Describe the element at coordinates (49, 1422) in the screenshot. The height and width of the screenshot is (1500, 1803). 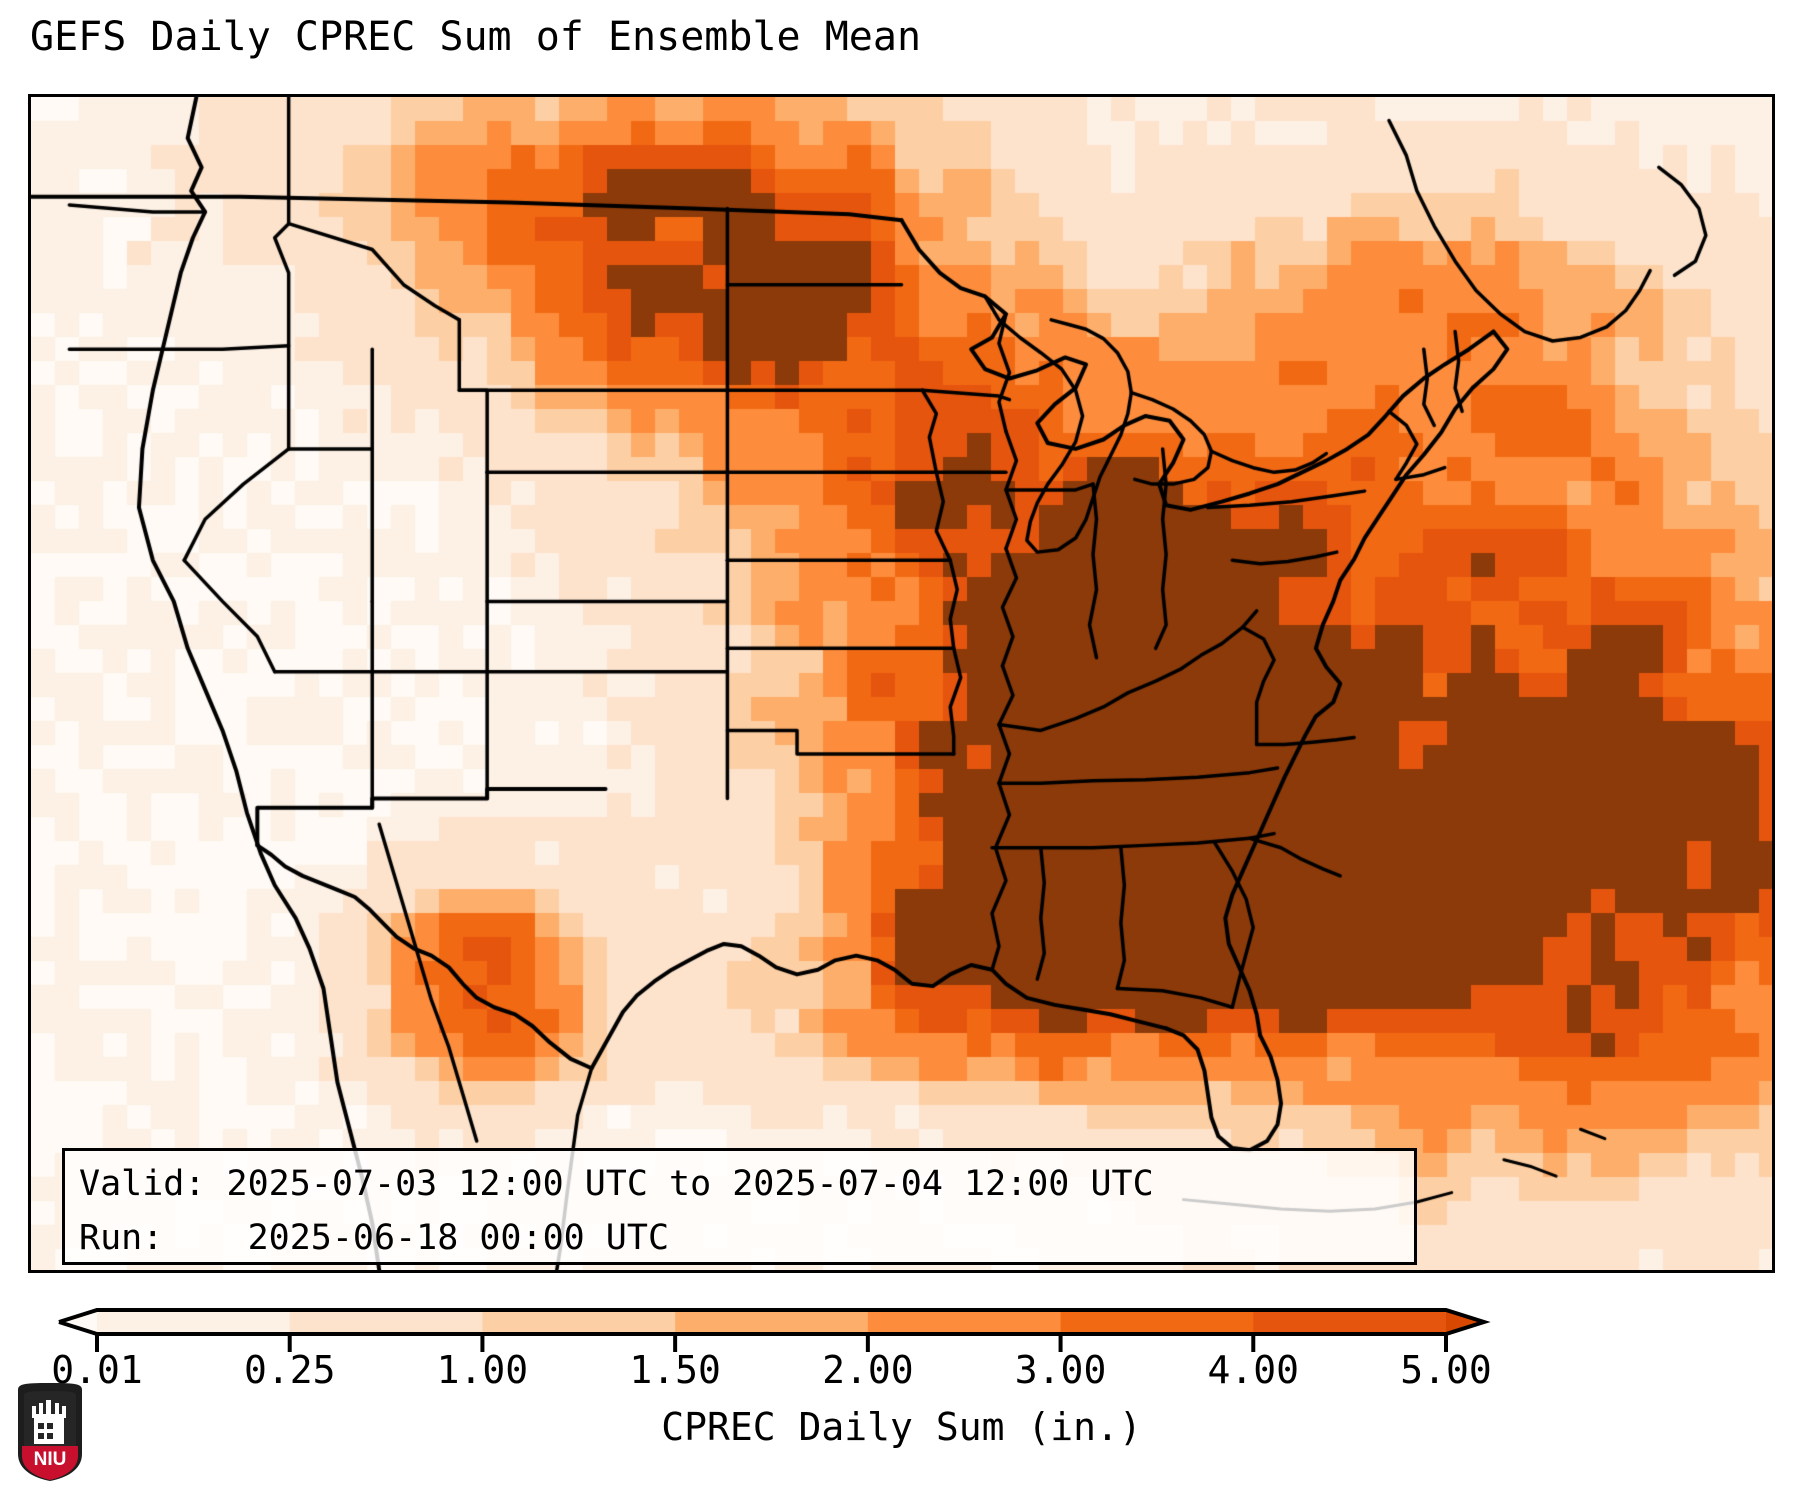
I see `logo-castle-icon` at that location.